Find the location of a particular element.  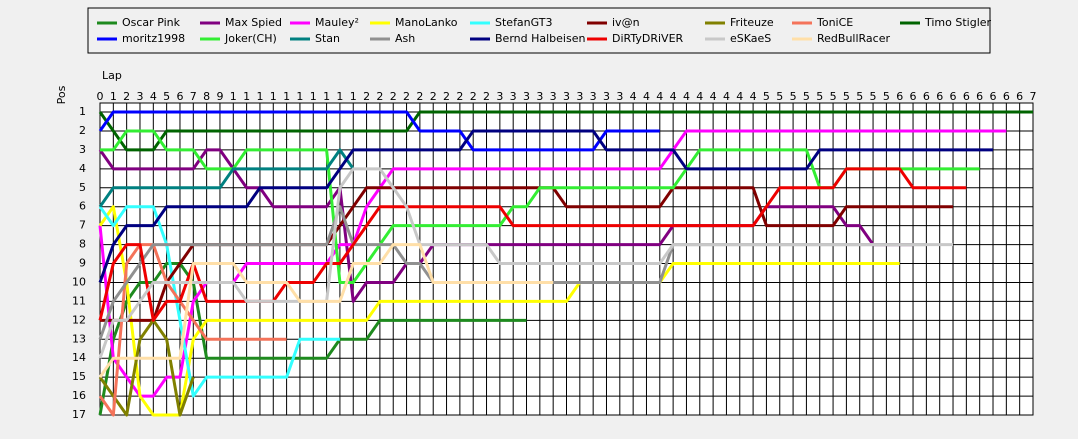

x-tick-label: 9 is located at coordinates (219, 96).